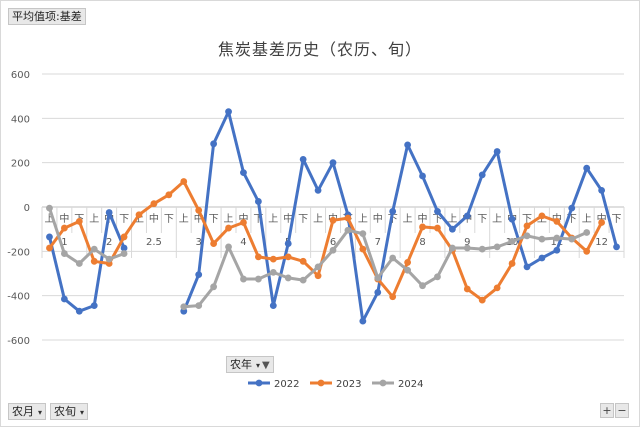 This screenshot has width=640, height=427. What do you see at coordinates (266, 365) in the screenshot?
I see `filter-icon: ▼` at bounding box center [266, 365].